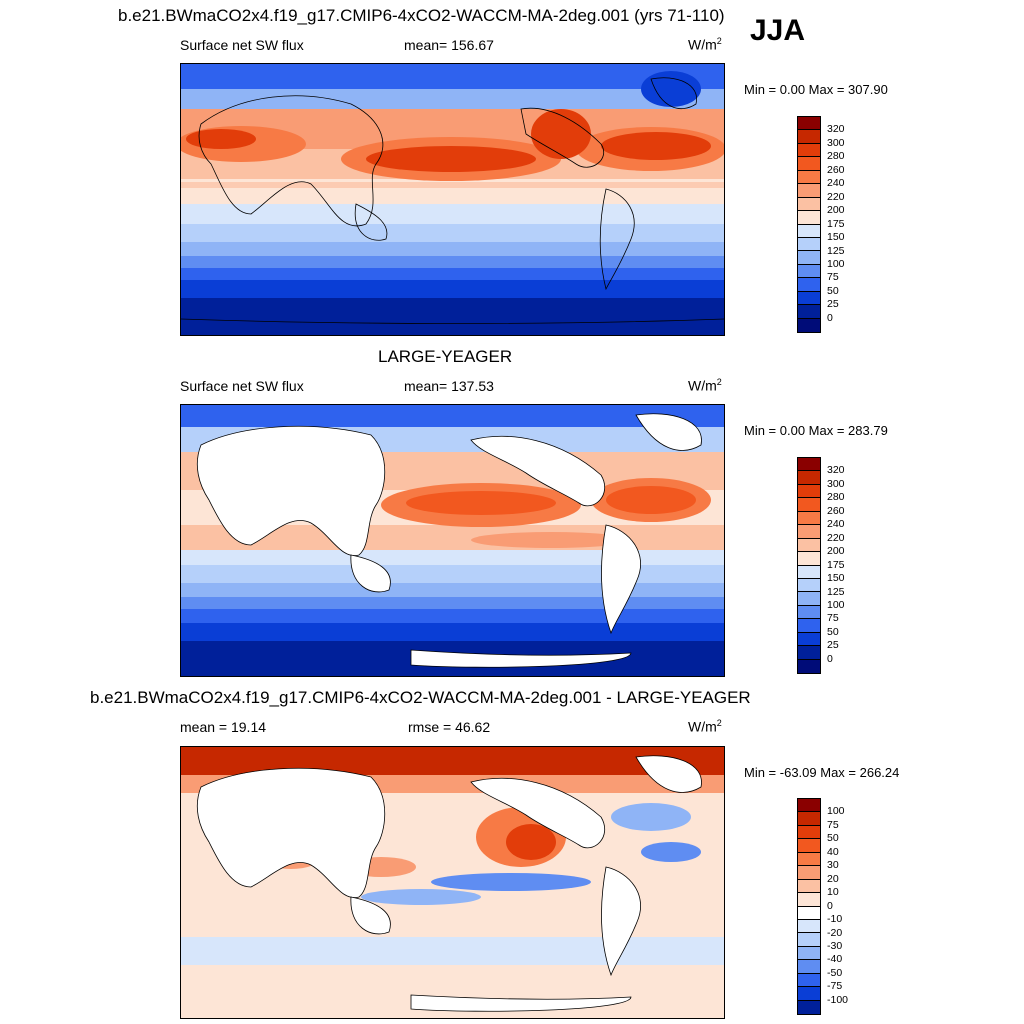  What do you see at coordinates (449, 386) in the screenshot?
I see `panel-obs-mean: mean= 137.53` at bounding box center [449, 386].